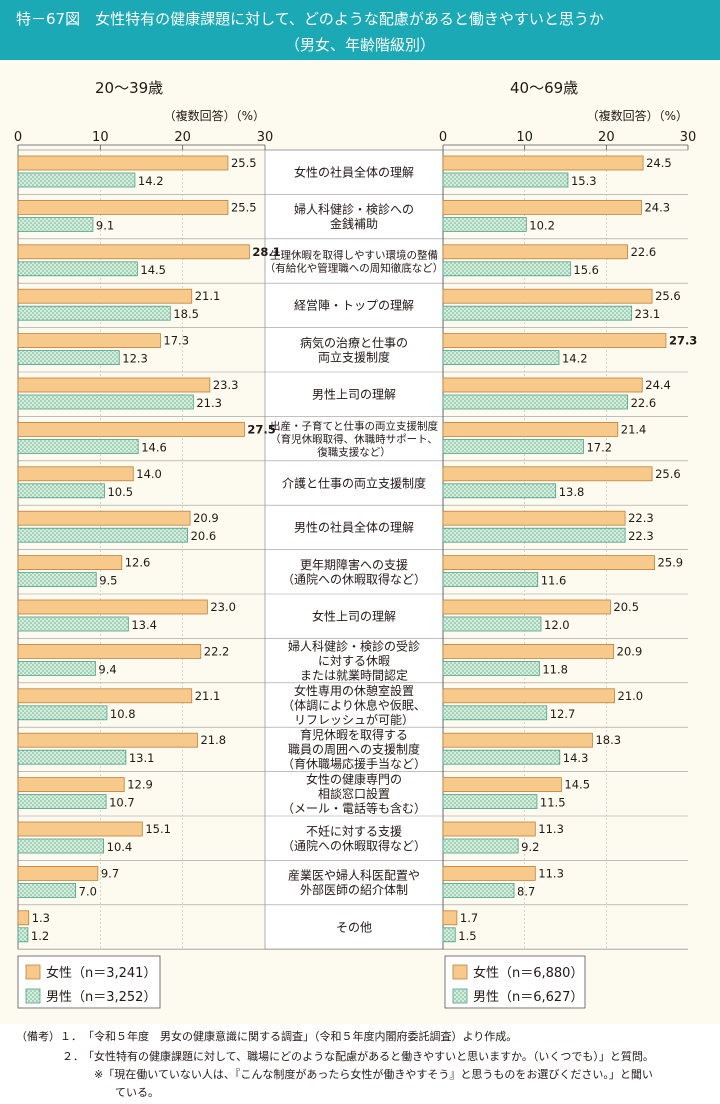 The image size is (720, 1104). Describe the element at coordinates (528, 973) in the screenshot. I see `legend-label: 女性（n＝6,880）` at that location.